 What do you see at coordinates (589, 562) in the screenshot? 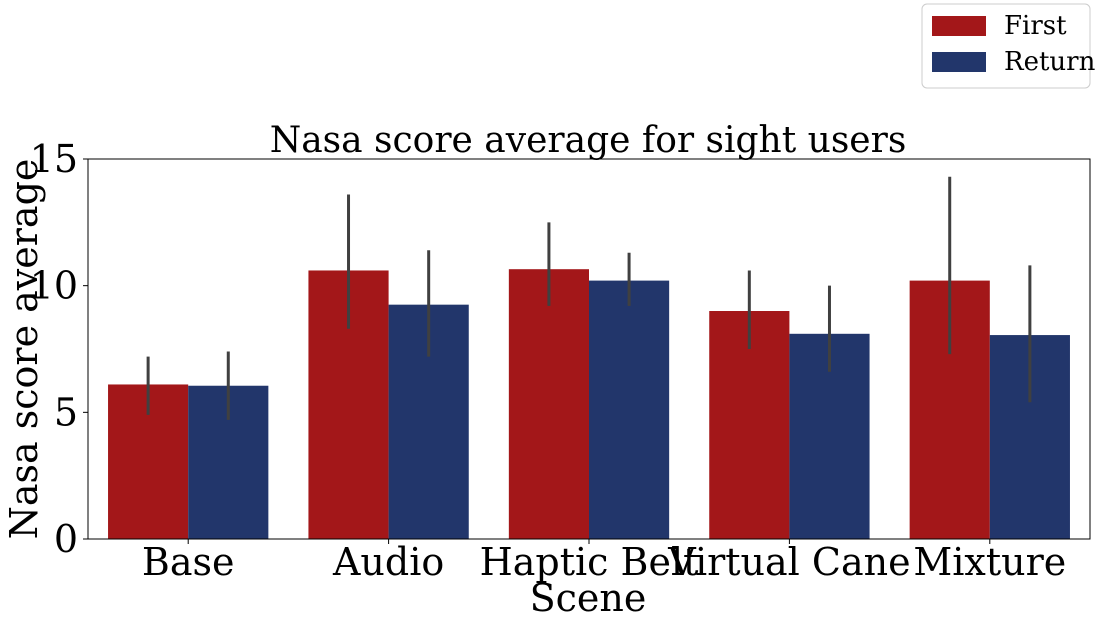
I see `x-tick-label: Haptic Belt` at bounding box center [589, 562].